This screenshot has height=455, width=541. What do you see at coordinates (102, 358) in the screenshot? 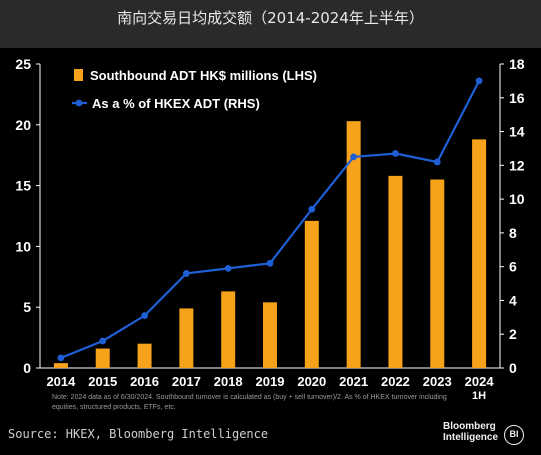
I see `bar-2015` at bounding box center [102, 358].